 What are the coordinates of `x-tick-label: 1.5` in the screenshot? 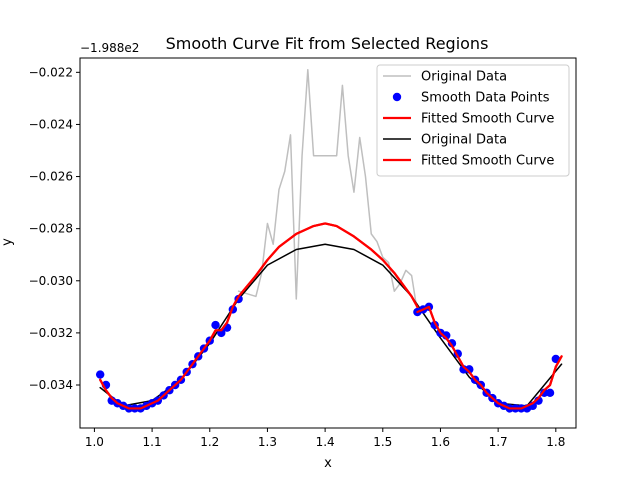 It's located at (382, 442).